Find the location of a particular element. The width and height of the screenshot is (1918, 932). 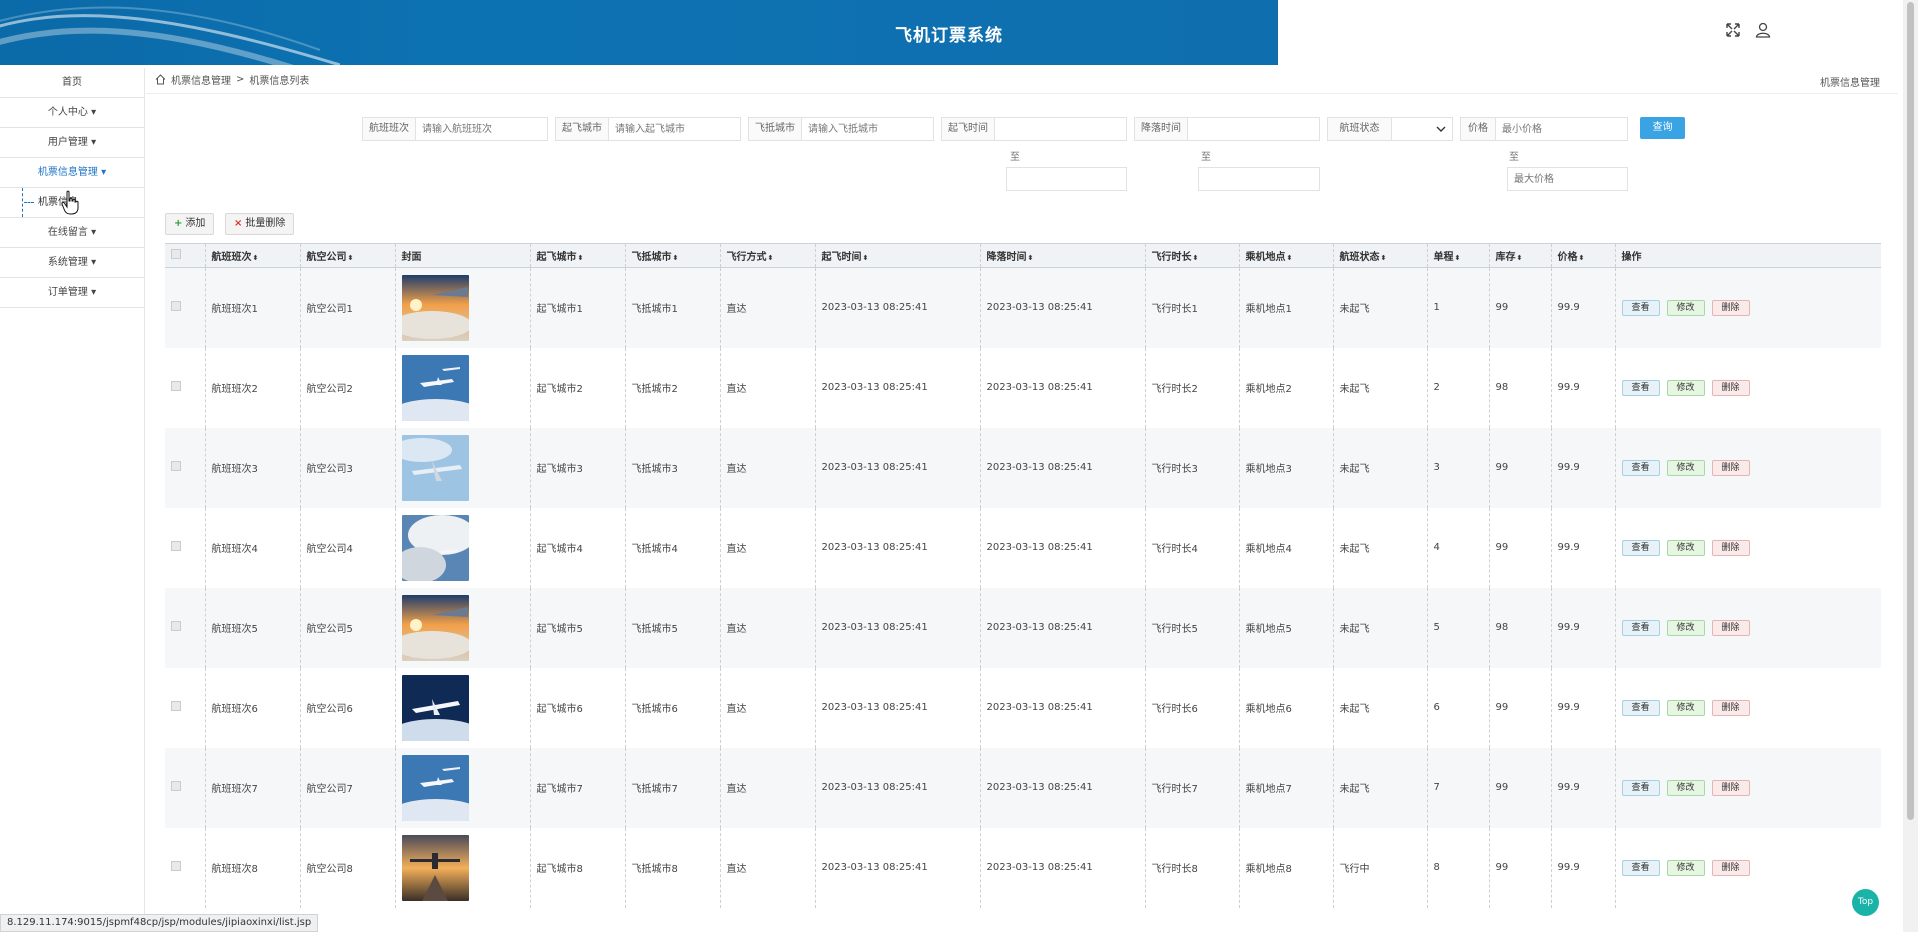

search-from-input is located at coordinates (674, 129).